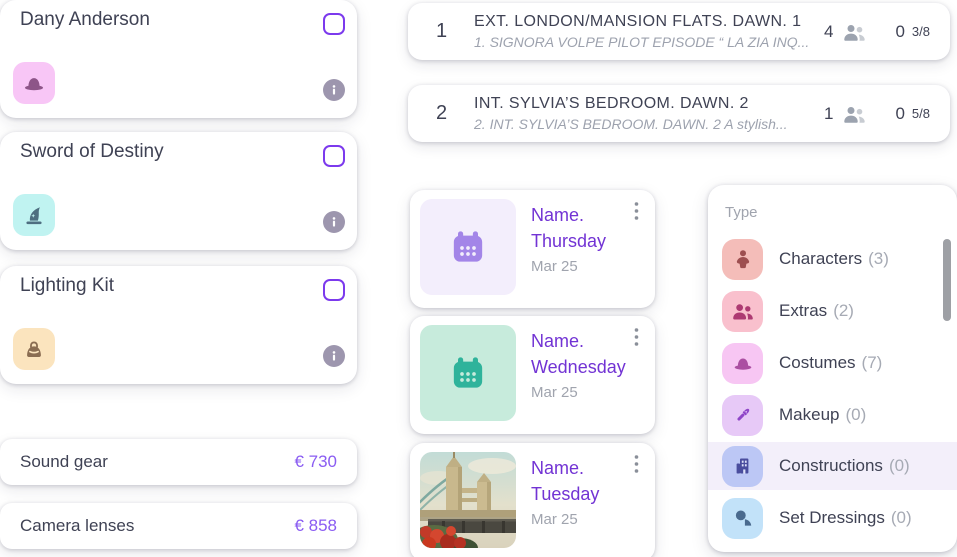  Describe the element at coordinates (64, 461) in the screenshot. I see `budget-label: Sound gear` at that location.